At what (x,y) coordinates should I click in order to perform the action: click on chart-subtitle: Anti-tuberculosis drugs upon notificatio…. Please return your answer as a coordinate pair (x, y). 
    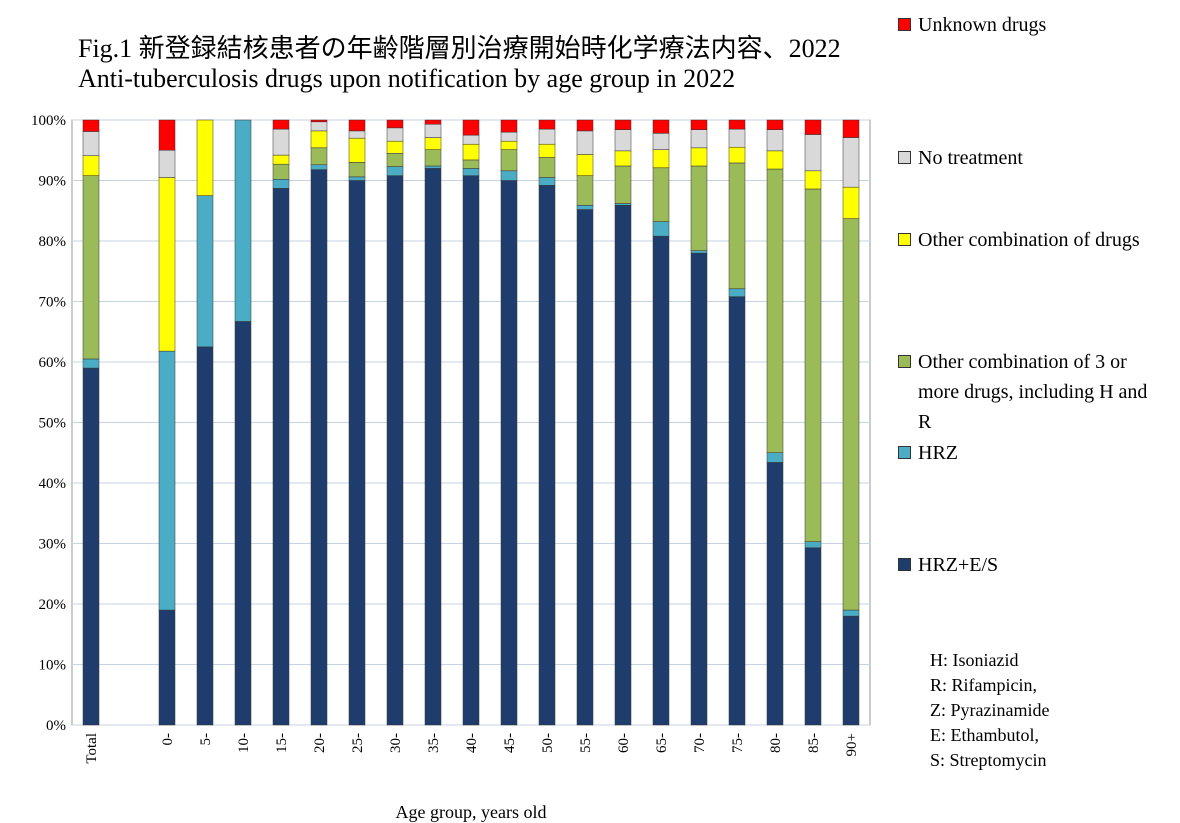
    Looking at the image, I should click on (407, 78).